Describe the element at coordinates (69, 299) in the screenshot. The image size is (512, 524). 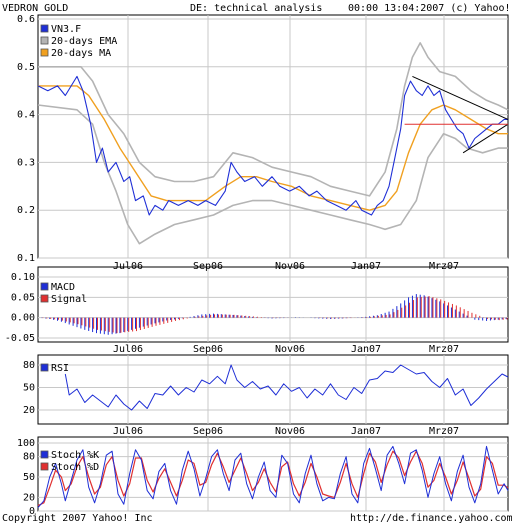
I see `legend-label: Signal` at that location.